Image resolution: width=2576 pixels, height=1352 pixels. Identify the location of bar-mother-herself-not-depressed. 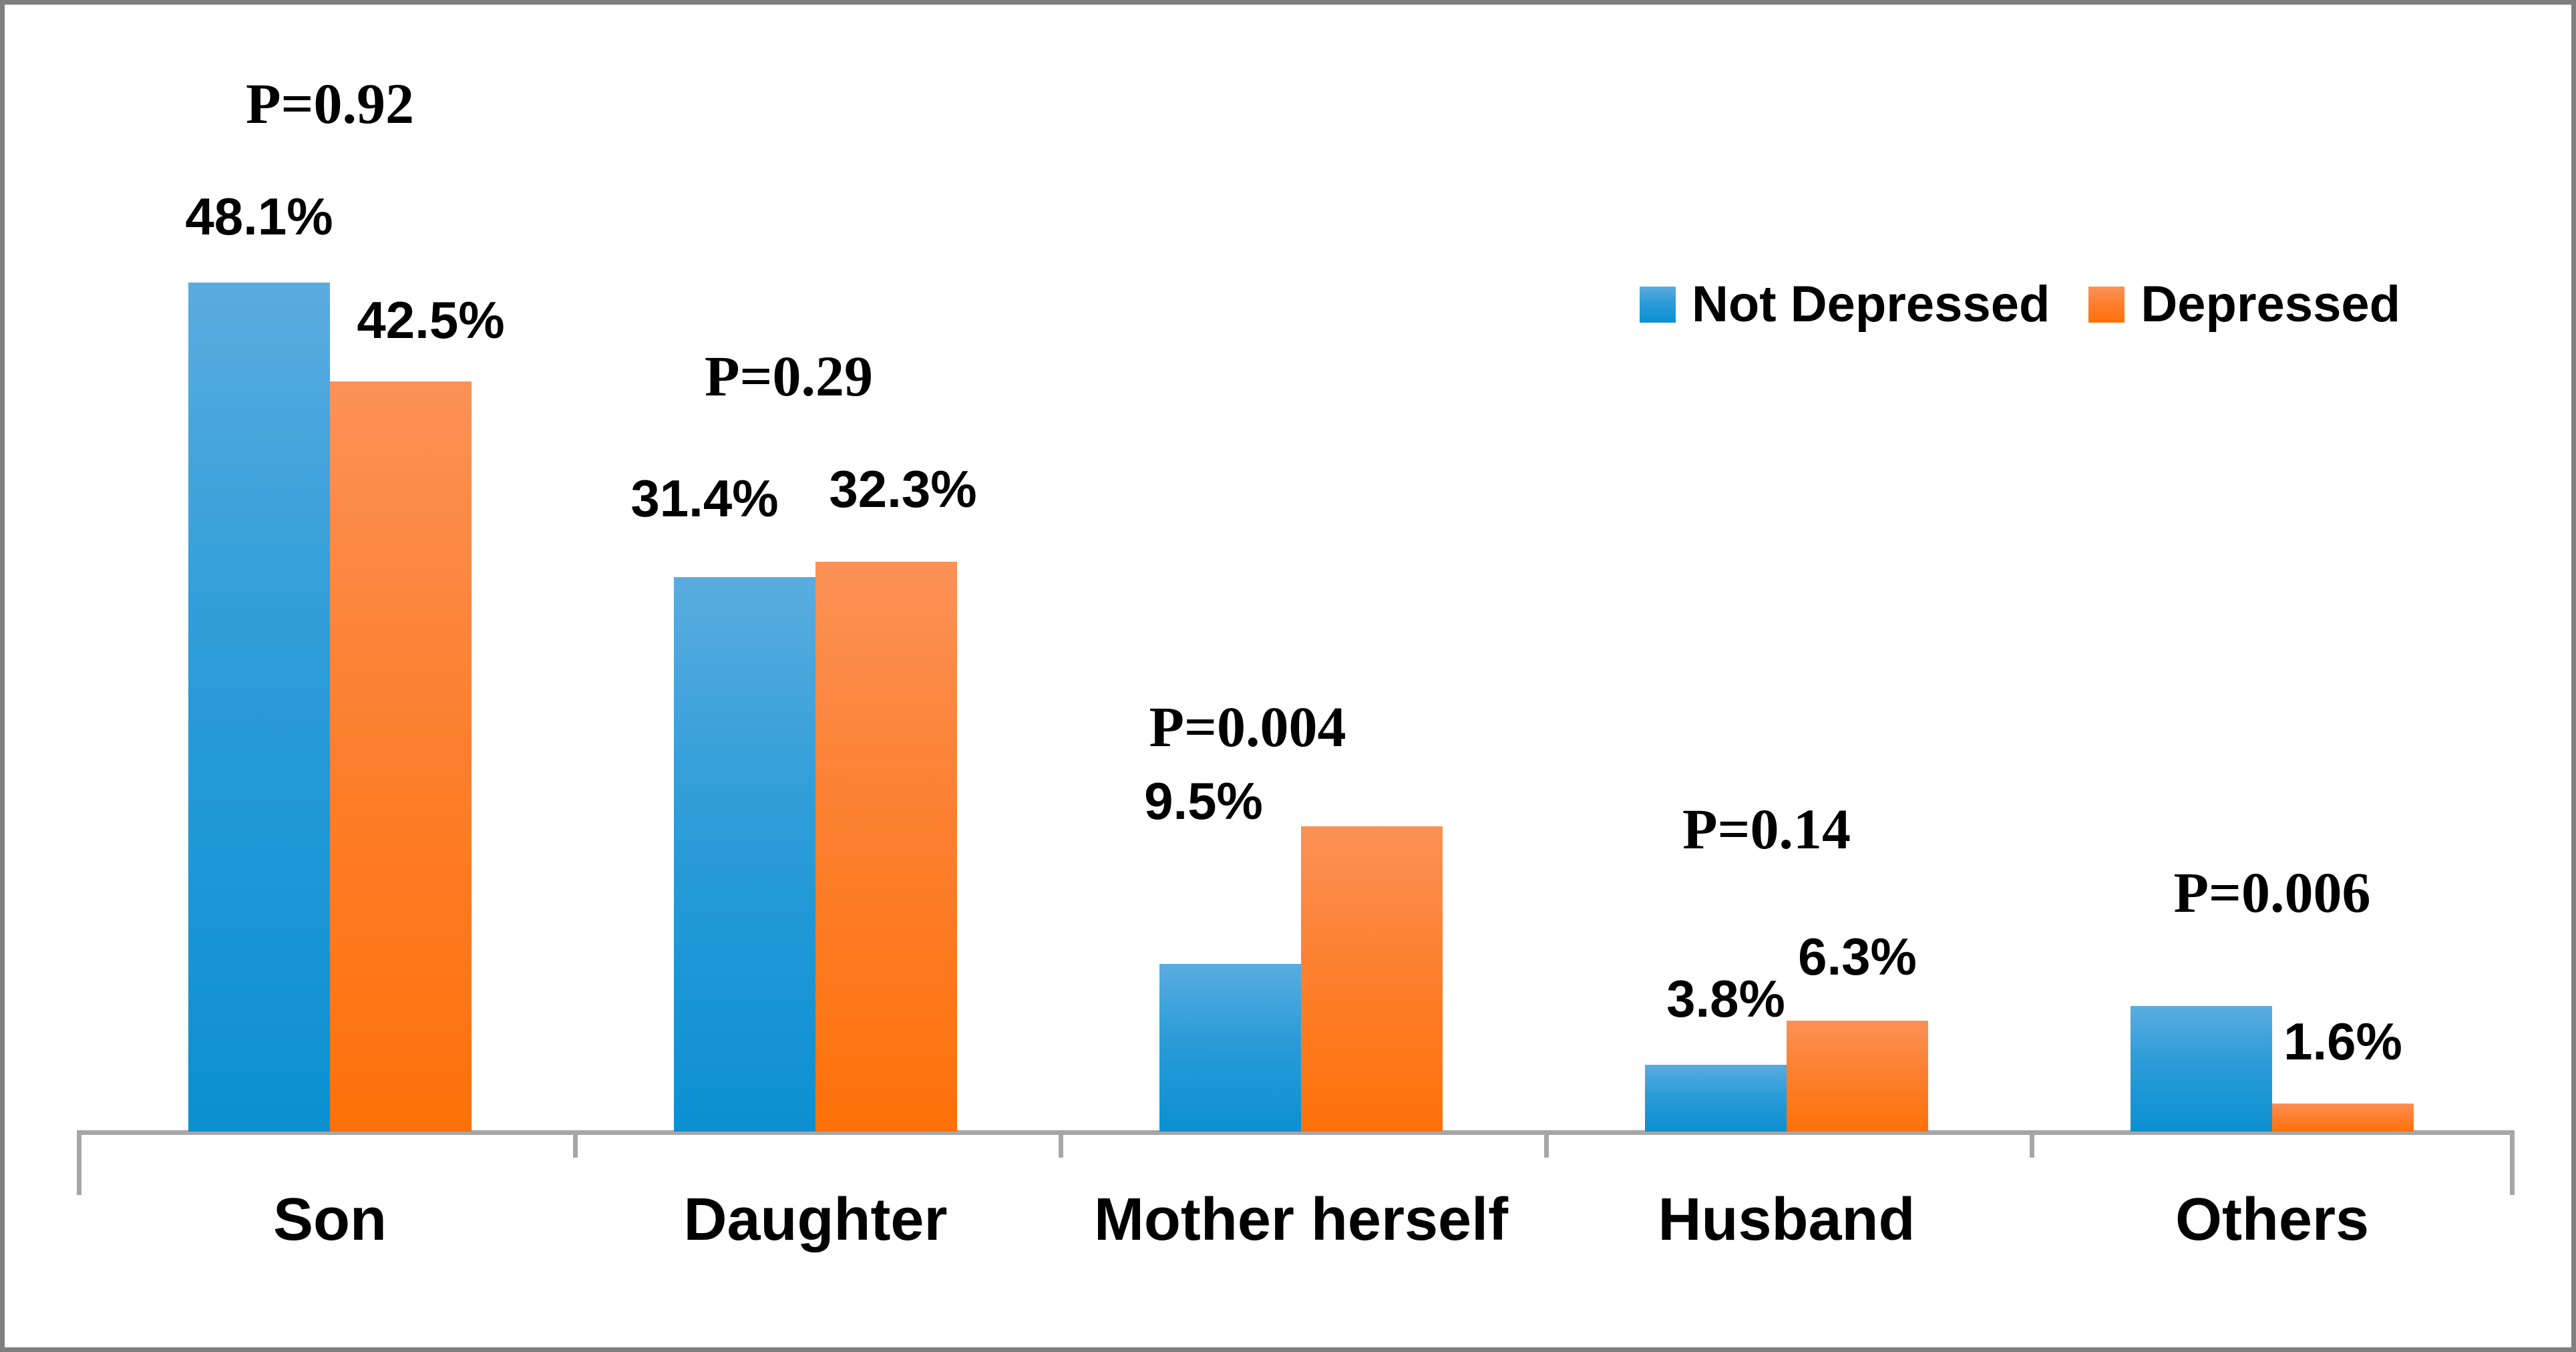
(1230, 1048).